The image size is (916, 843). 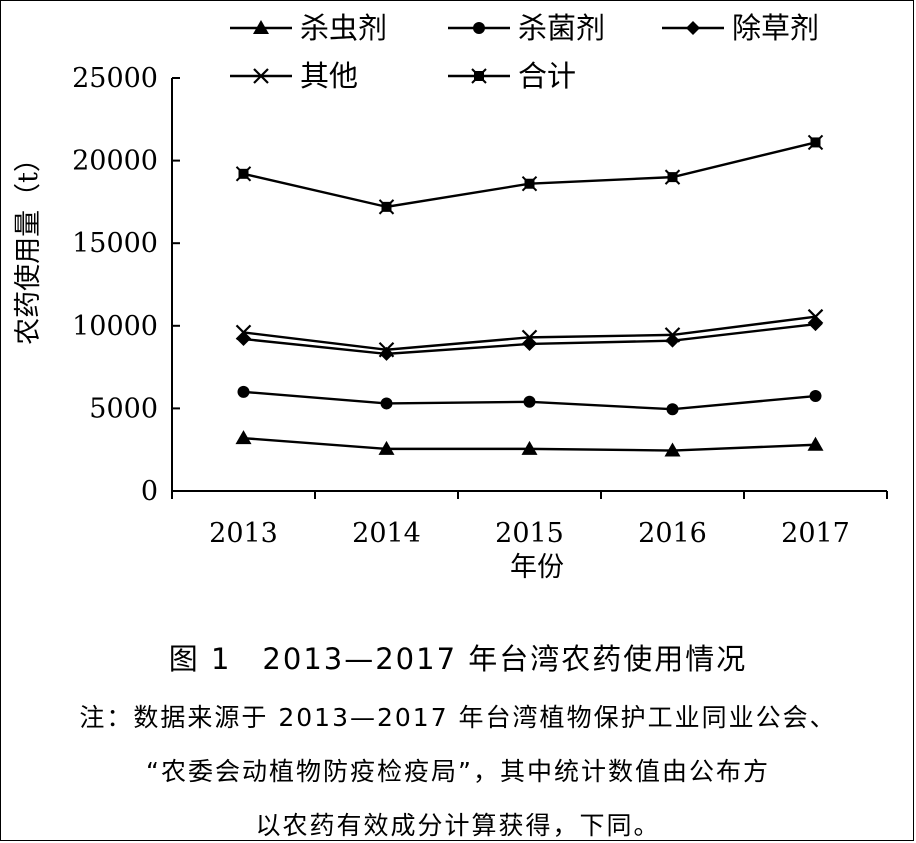 What do you see at coordinates (512, 76) in the screenshot?
I see `legend-item: 合计` at bounding box center [512, 76].